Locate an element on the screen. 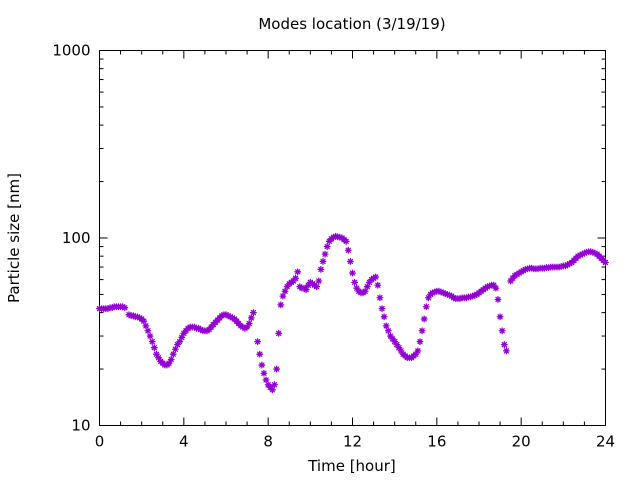 This screenshot has height=480, width=640. y-tick-label: 100 is located at coordinates (76, 238).